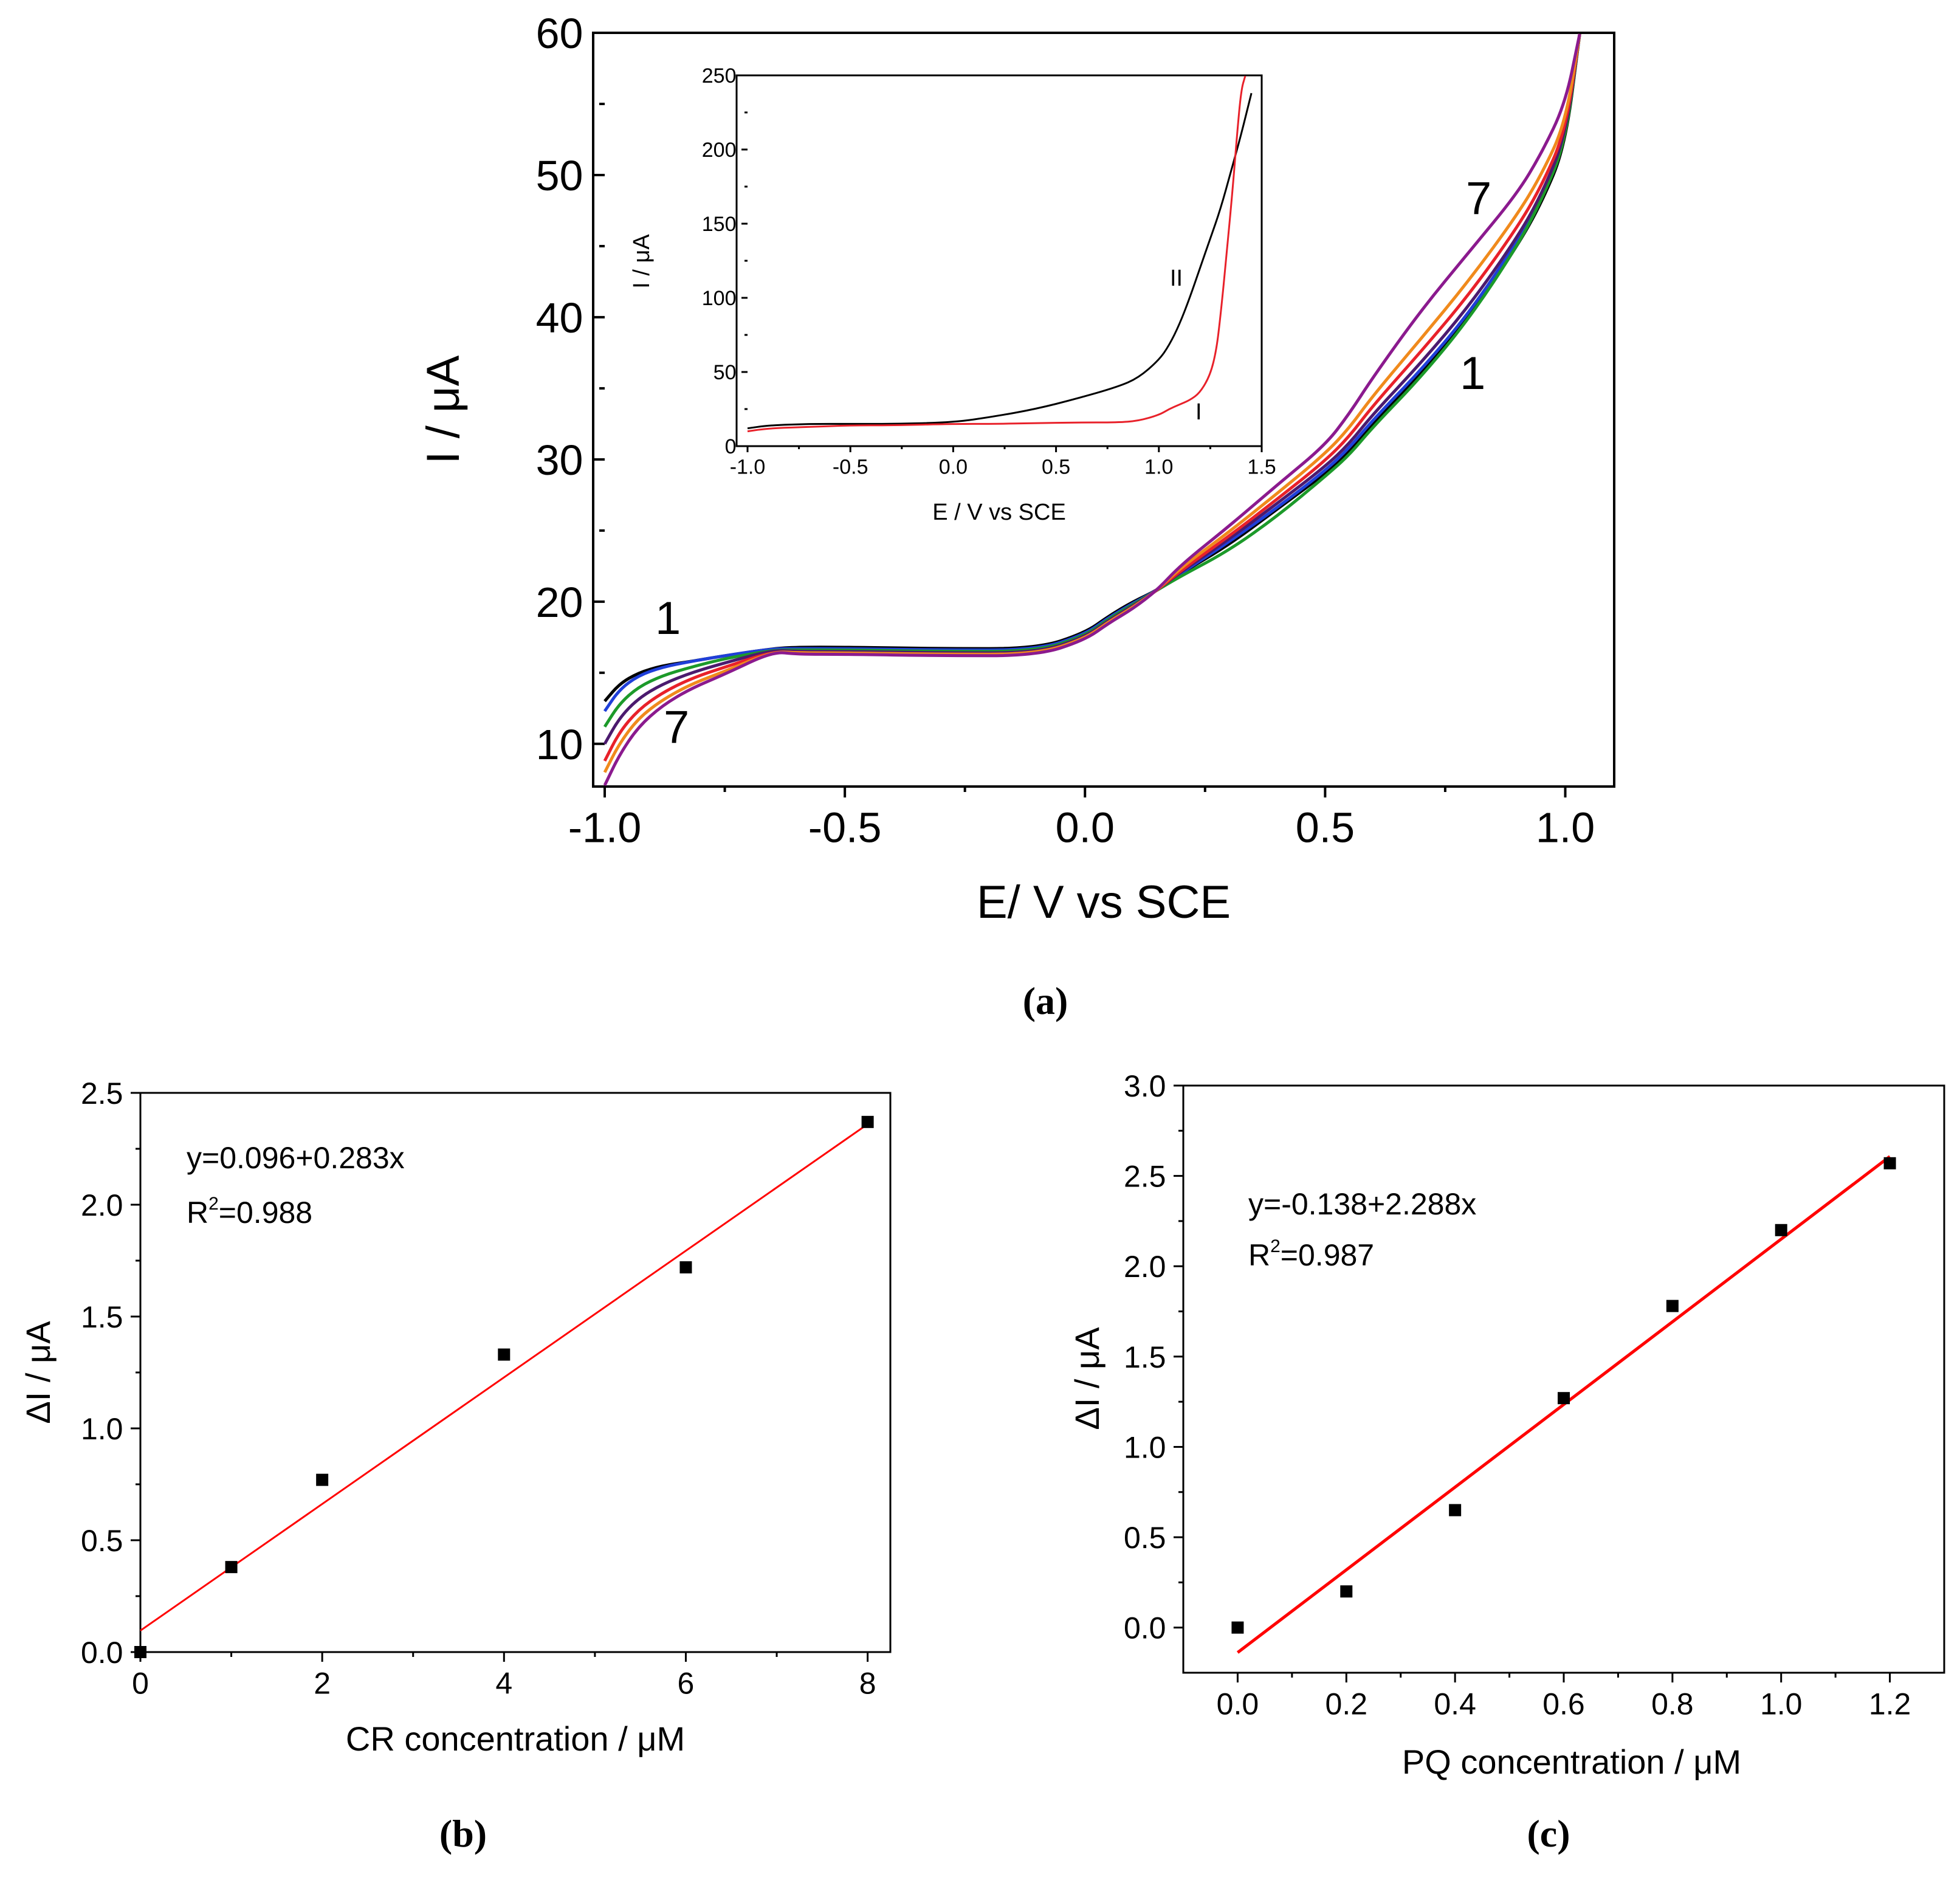 Image resolution: width=1960 pixels, height=1880 pixels. I want to click on y-tick-label: 30, so click(559, 460).